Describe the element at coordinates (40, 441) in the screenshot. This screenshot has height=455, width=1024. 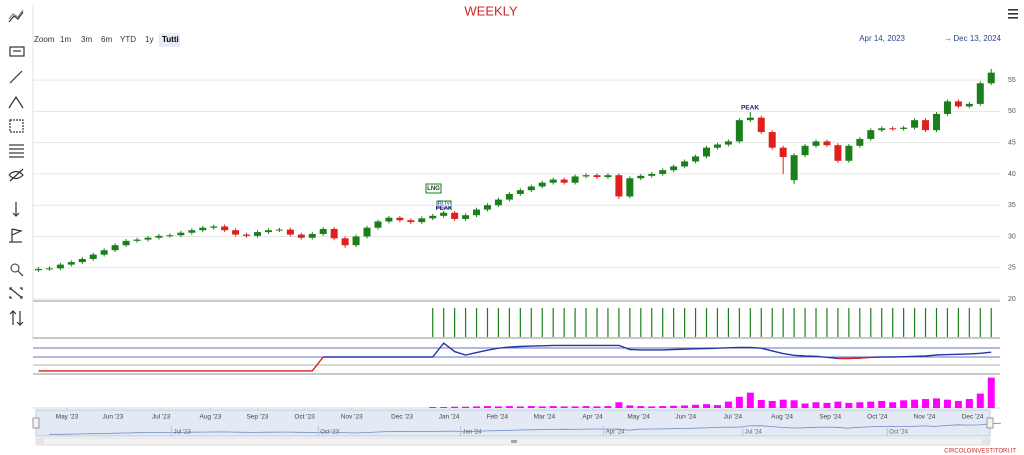
I see `scrollbar-left` at that location.